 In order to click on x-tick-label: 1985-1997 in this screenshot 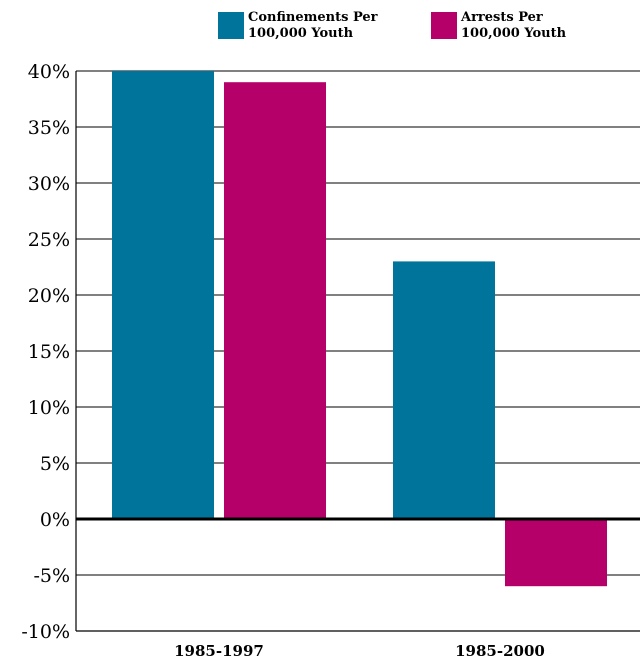, I will do `click(219, 651)`.